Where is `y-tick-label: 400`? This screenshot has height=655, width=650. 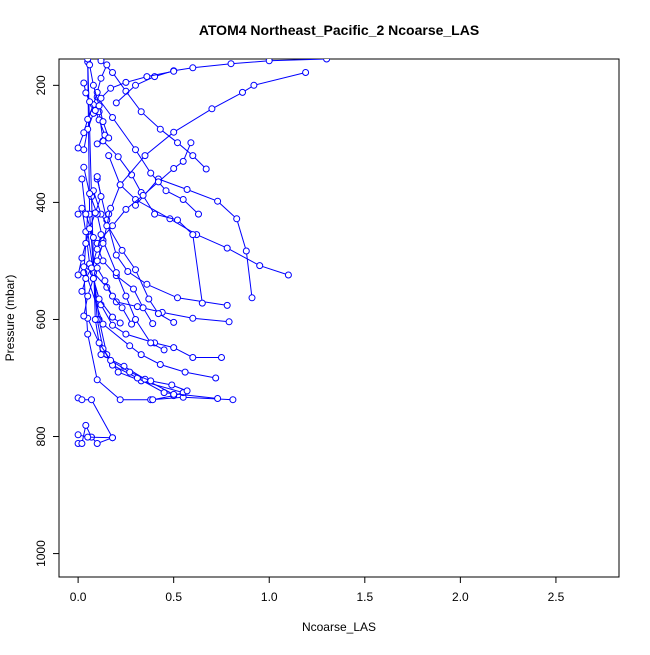 y-tick-label: 400 is located at coordinates (41, 202).